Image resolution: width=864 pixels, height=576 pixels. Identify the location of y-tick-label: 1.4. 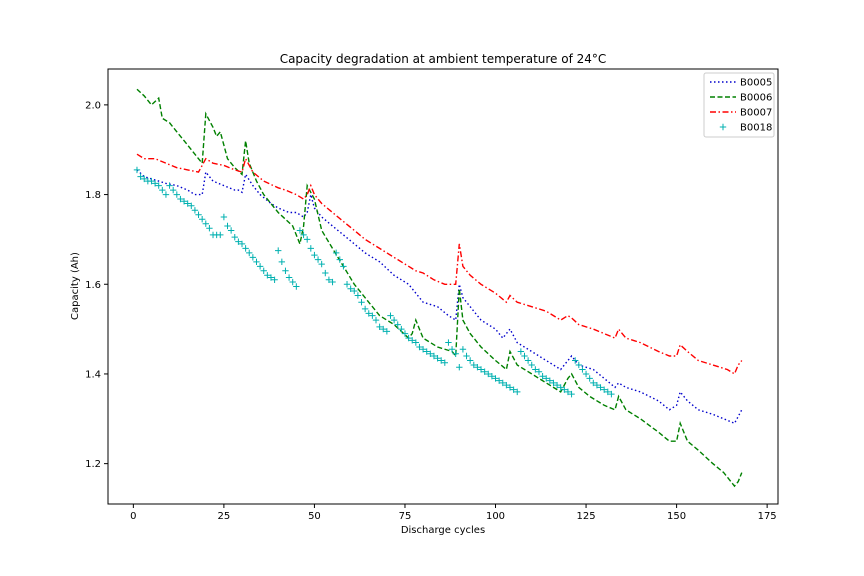
(93, 374).